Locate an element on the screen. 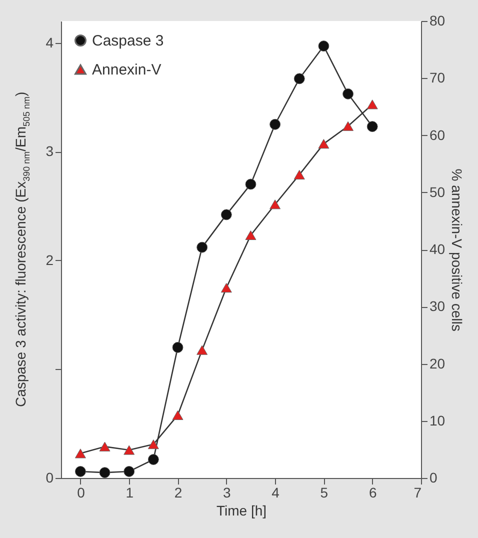 This screenshot has height=538, width=478. x-tick-label: 1 is located at coordinates (130, 492).